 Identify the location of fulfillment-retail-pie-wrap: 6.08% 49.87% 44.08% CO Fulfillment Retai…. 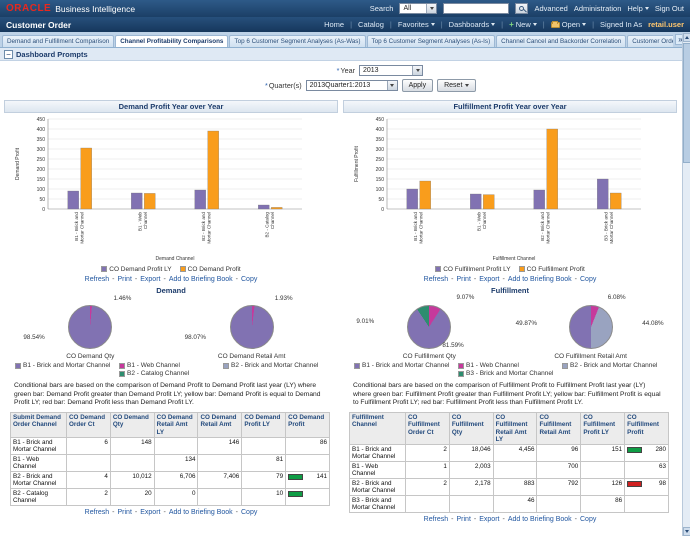
(591, 327).